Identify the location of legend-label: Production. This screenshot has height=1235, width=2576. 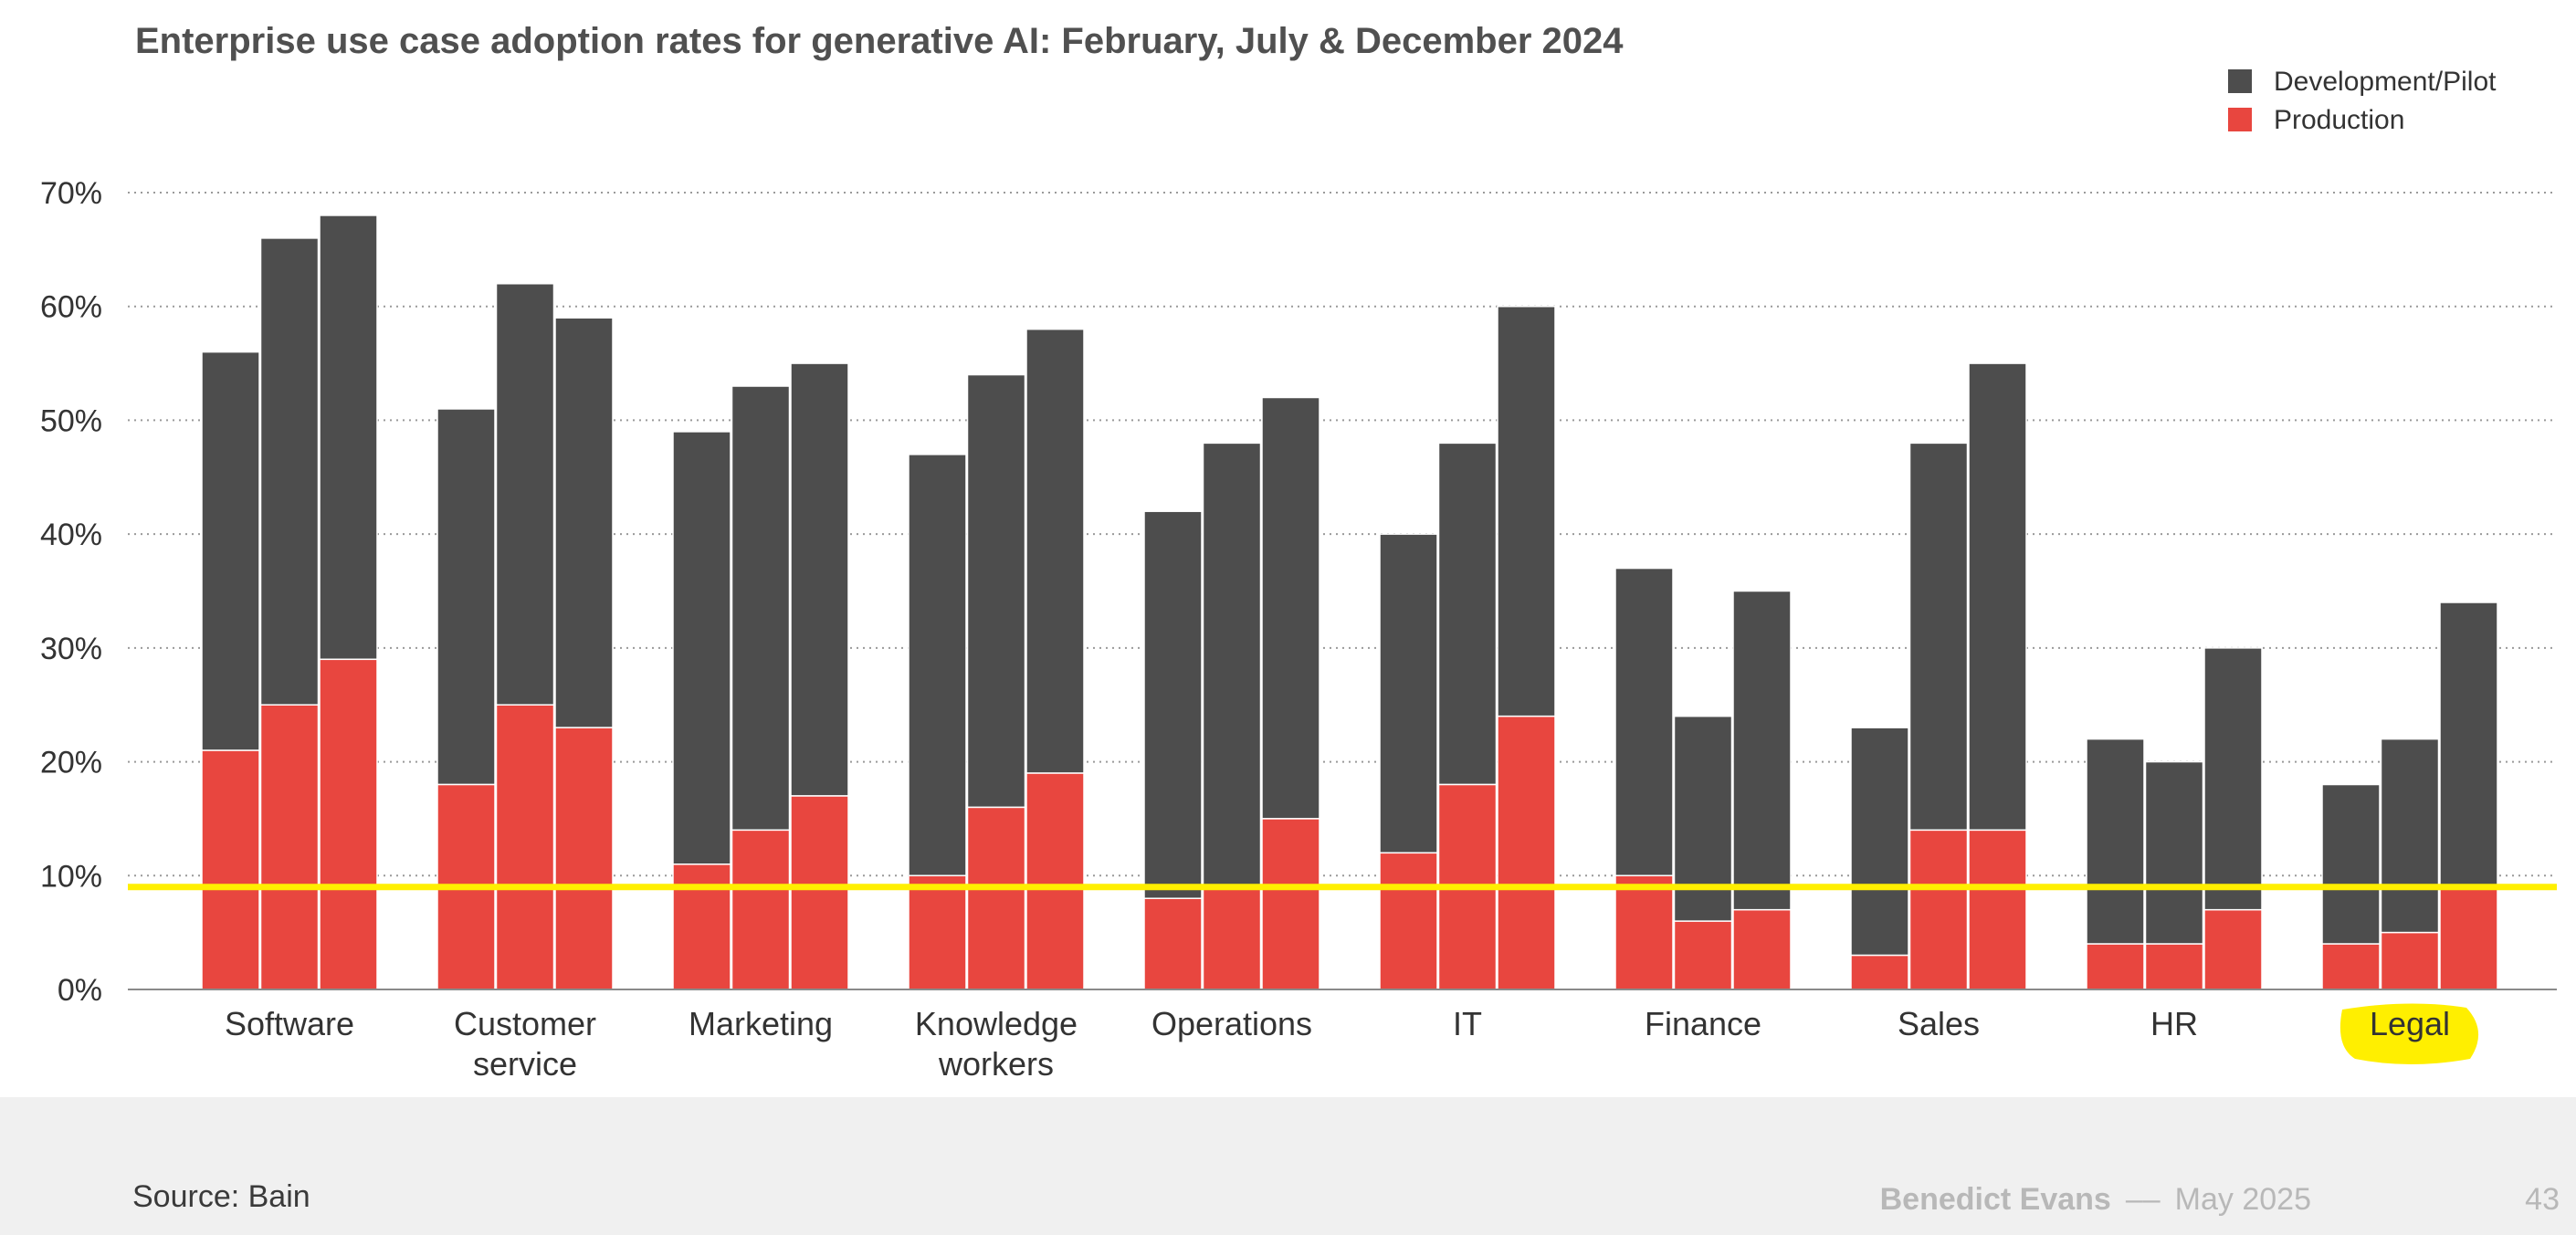
(2339, 120).